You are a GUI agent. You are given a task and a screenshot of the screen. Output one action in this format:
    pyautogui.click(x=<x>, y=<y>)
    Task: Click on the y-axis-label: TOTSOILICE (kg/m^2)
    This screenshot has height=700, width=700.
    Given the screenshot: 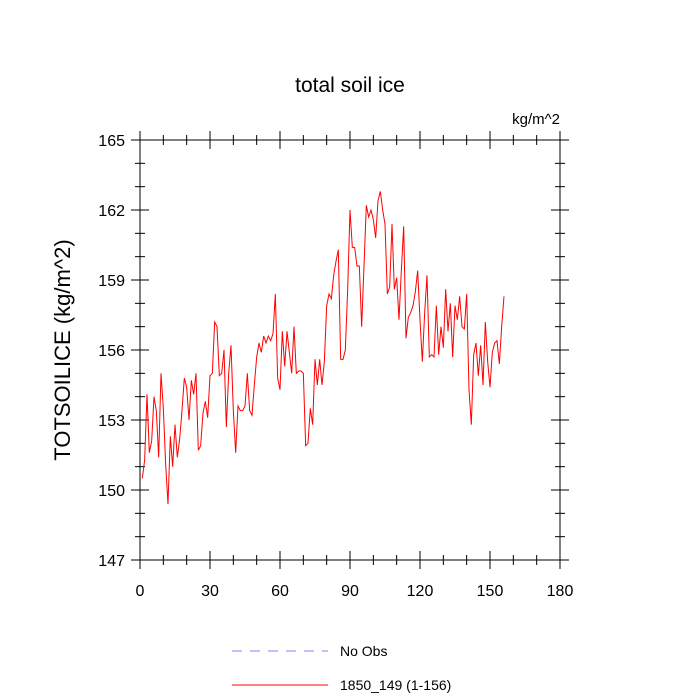 What is the action you would take?
    pyautogui.click(x=62, y=349)
    